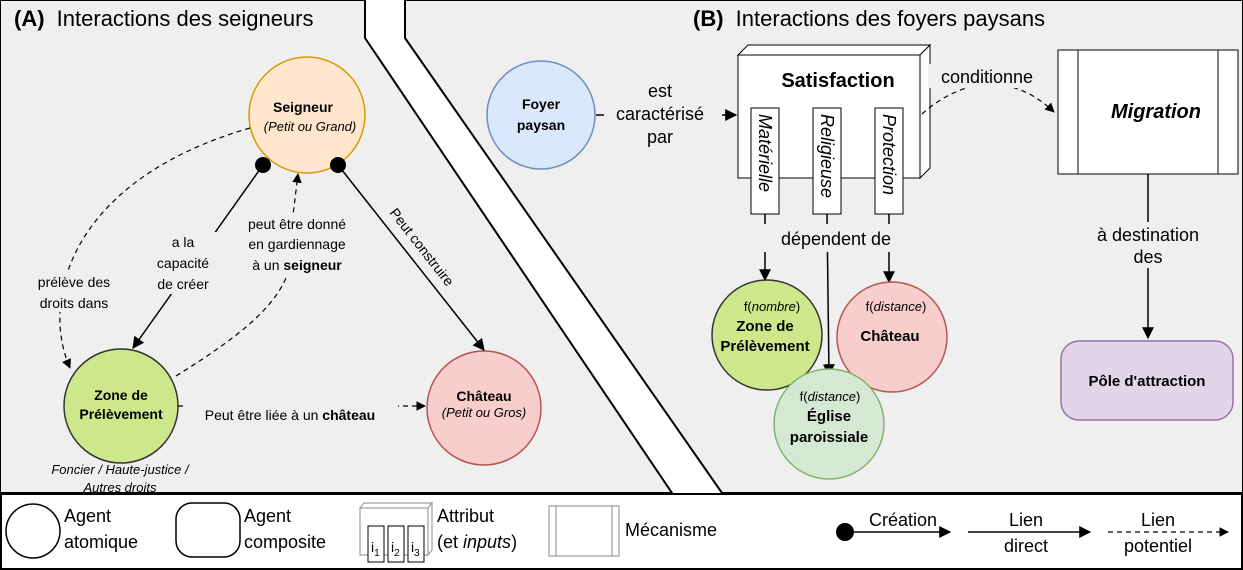 This screenshot has height=570, width=1243. Describe the element at coordinates (303, 107) in the screenshot. I see `seigneur-label: Seigneur` at that location.